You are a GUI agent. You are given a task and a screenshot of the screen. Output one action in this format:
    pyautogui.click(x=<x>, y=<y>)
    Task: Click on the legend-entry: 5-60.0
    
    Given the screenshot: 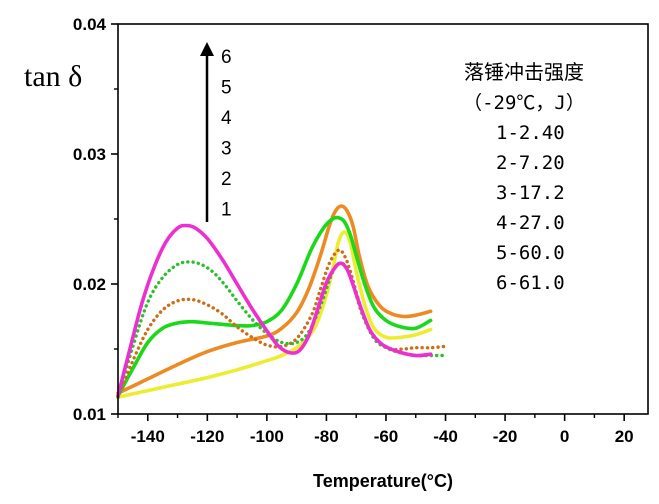 What is the action you would take?
    pyautogui.click(x=530, y=253)
    